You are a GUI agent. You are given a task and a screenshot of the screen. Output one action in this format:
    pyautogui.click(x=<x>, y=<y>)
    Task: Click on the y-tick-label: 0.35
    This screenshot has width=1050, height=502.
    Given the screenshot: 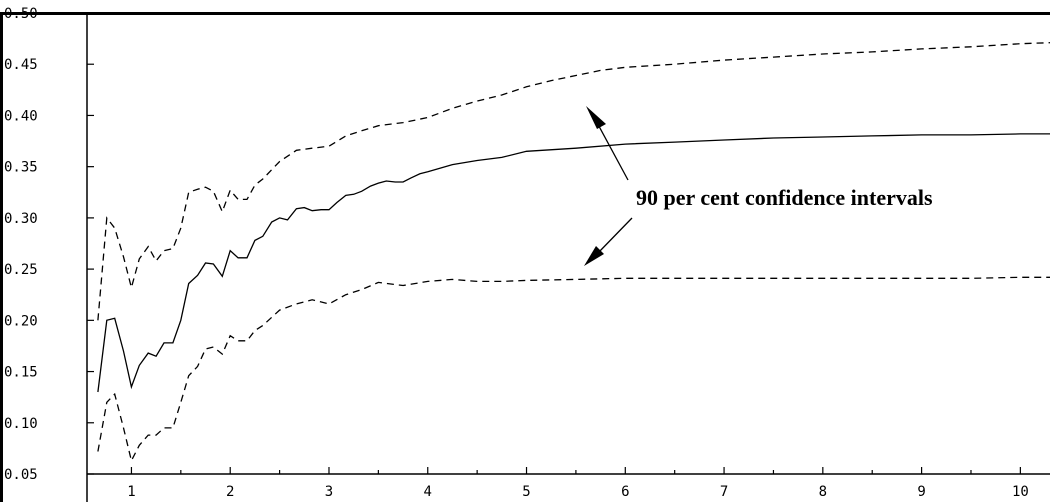 What is the action you would take?
    pyautogui.click(x=21, y=168)
    